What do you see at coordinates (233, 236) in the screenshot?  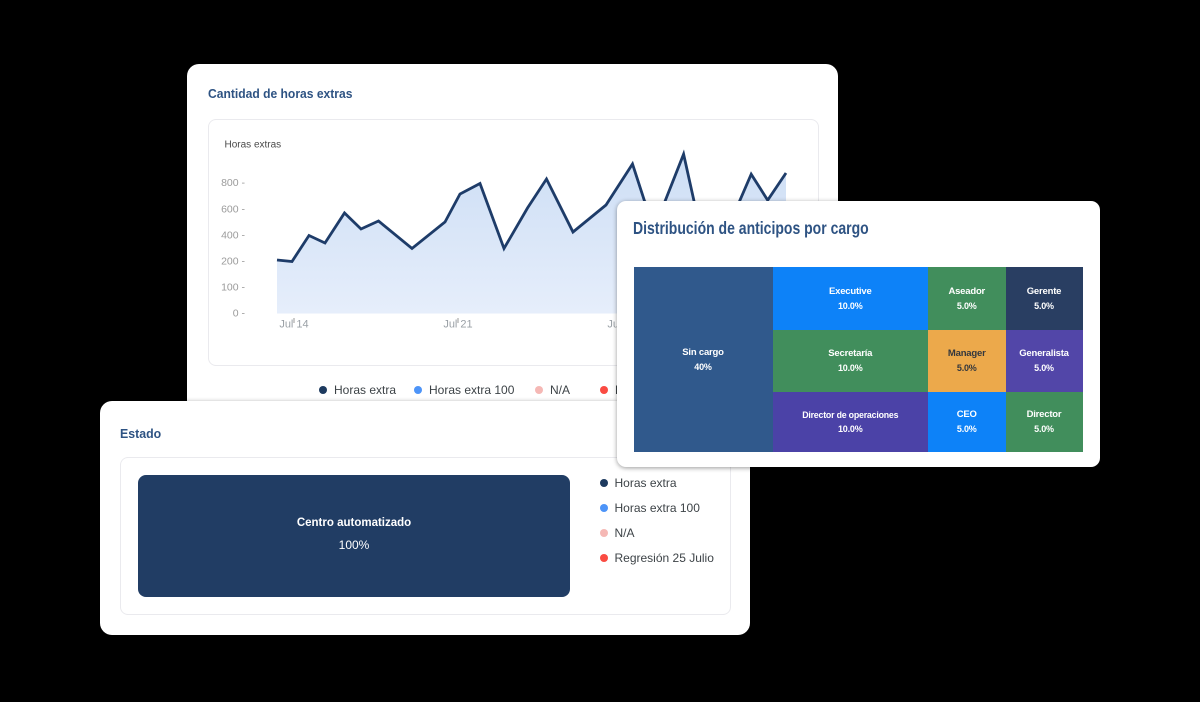 I see `svg-text: 400 -` at bounding box center [233, 236].